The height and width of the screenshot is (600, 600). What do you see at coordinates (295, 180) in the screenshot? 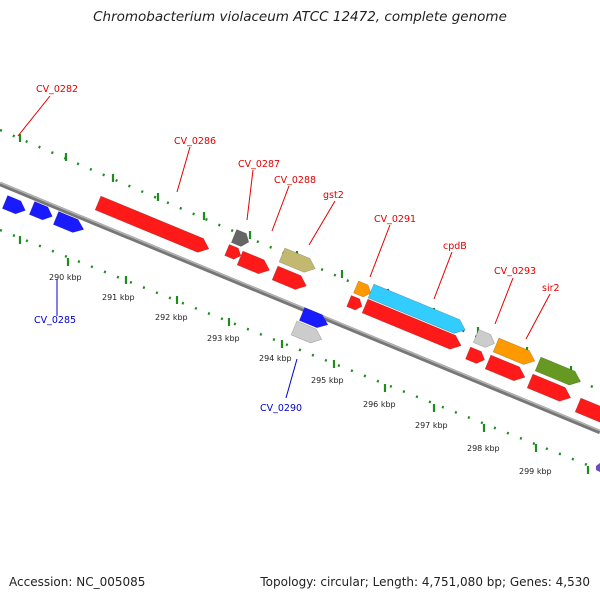
I see `gene-label: CV_0288` at bounding box center [295, 180].